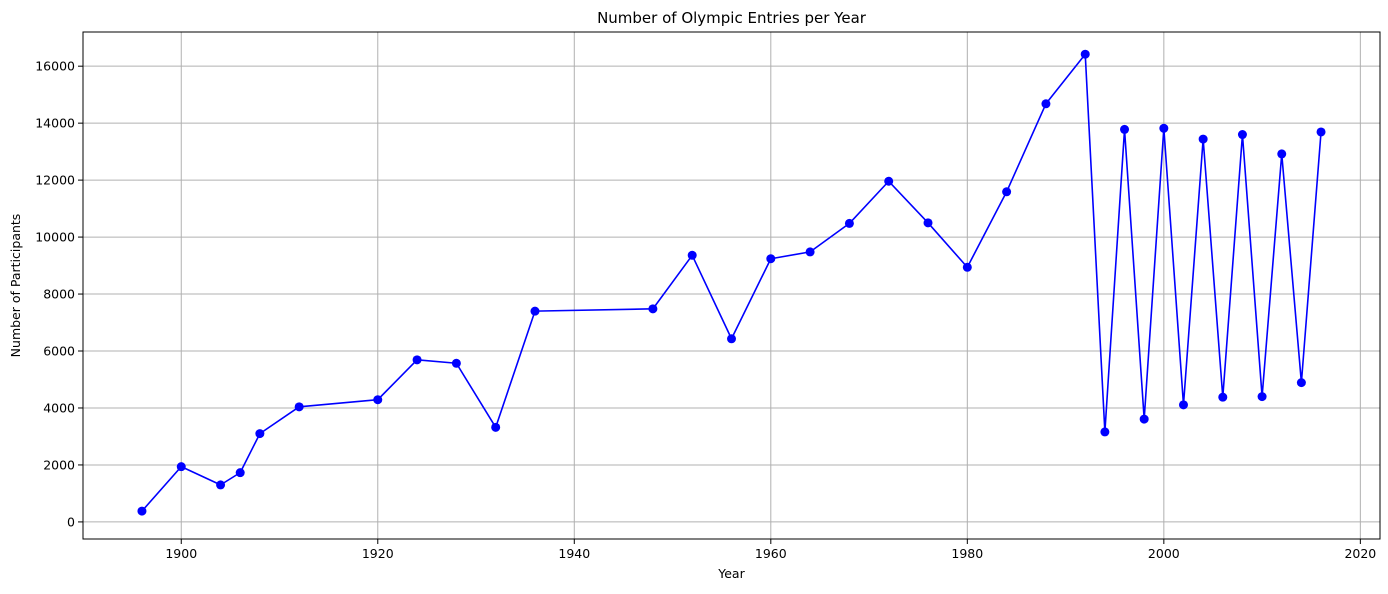 The width and height of the screenshot is (1388, 594). I want to click on x-tick-label: 2020, so click(1360, 553).